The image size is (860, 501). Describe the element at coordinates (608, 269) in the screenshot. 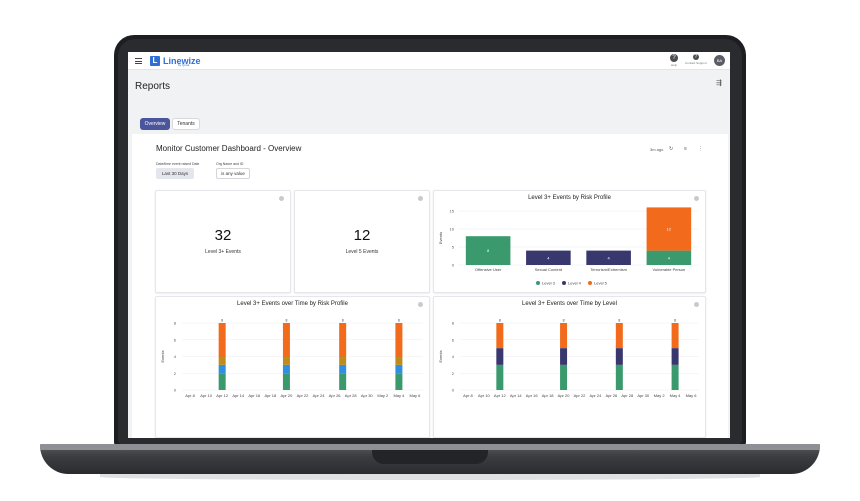

I see `x-tick-label: Terrorism/Extremism` at that location.